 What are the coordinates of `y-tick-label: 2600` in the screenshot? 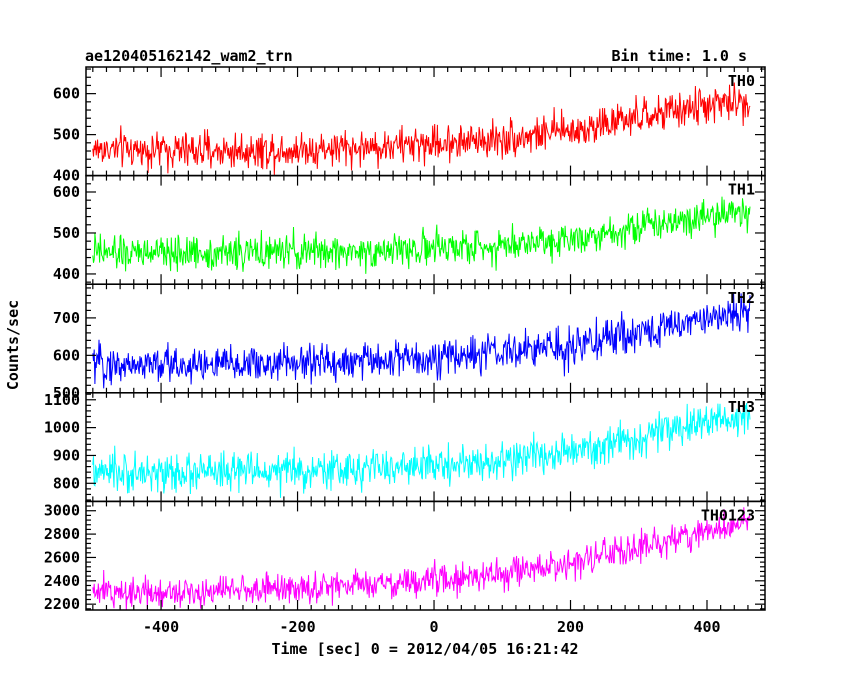 It's located at (62, 557).